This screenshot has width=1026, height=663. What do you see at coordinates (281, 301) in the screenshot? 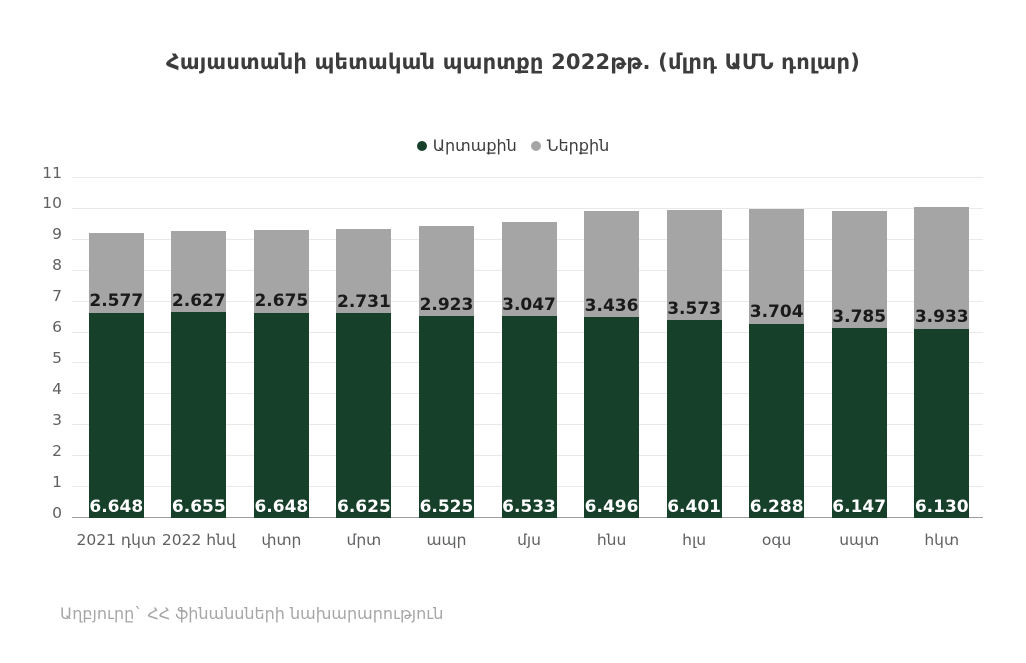
I see `bar-value-label: 2.675` at bounding box center [281, 301].